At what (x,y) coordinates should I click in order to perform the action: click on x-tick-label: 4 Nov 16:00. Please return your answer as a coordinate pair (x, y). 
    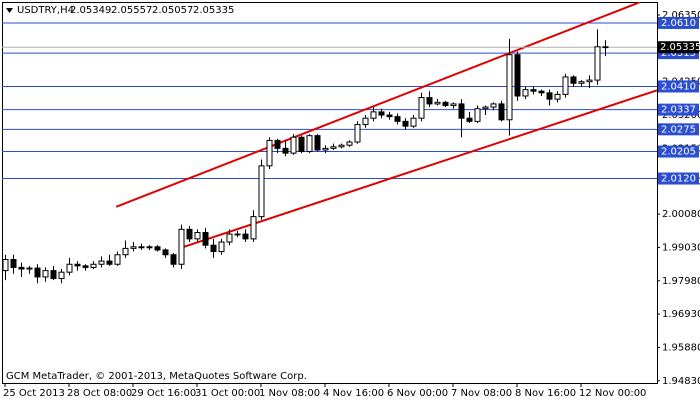
    Looking at the image, I should click on (353, 393).